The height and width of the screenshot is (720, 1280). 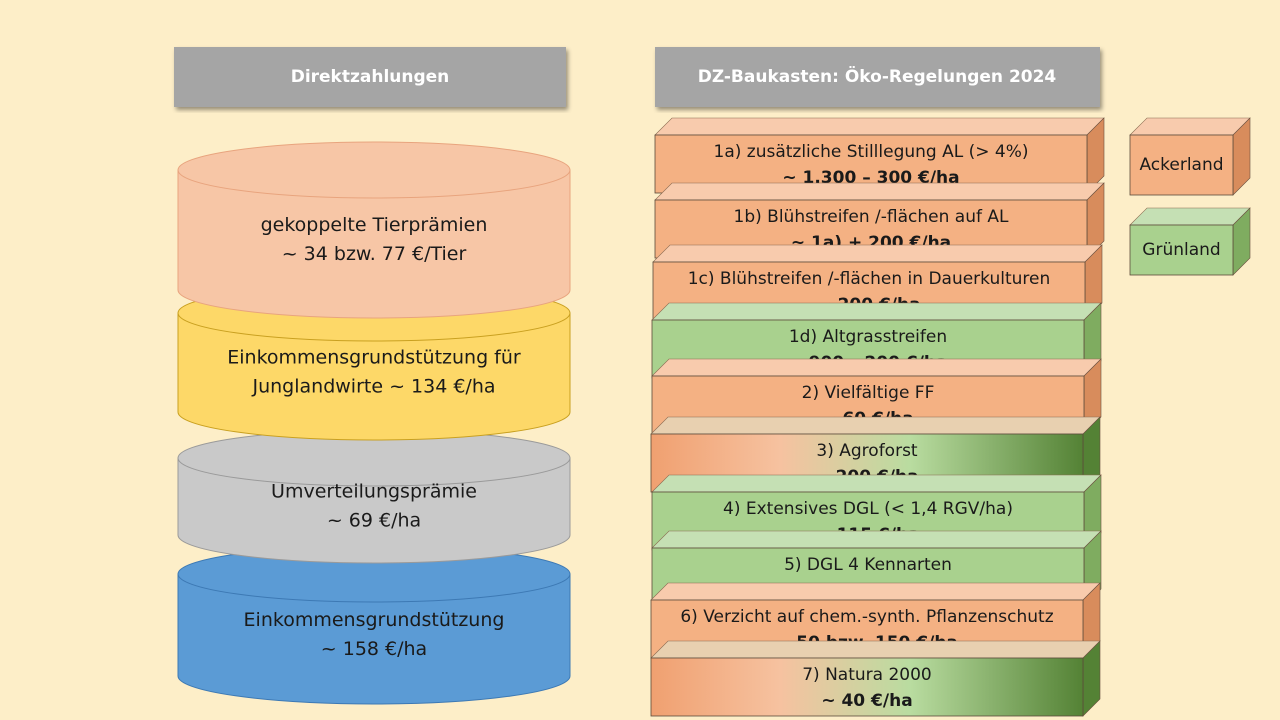 I want to click on cylinder-label: ~ 69 €/ha, so click(x=374, y=521).